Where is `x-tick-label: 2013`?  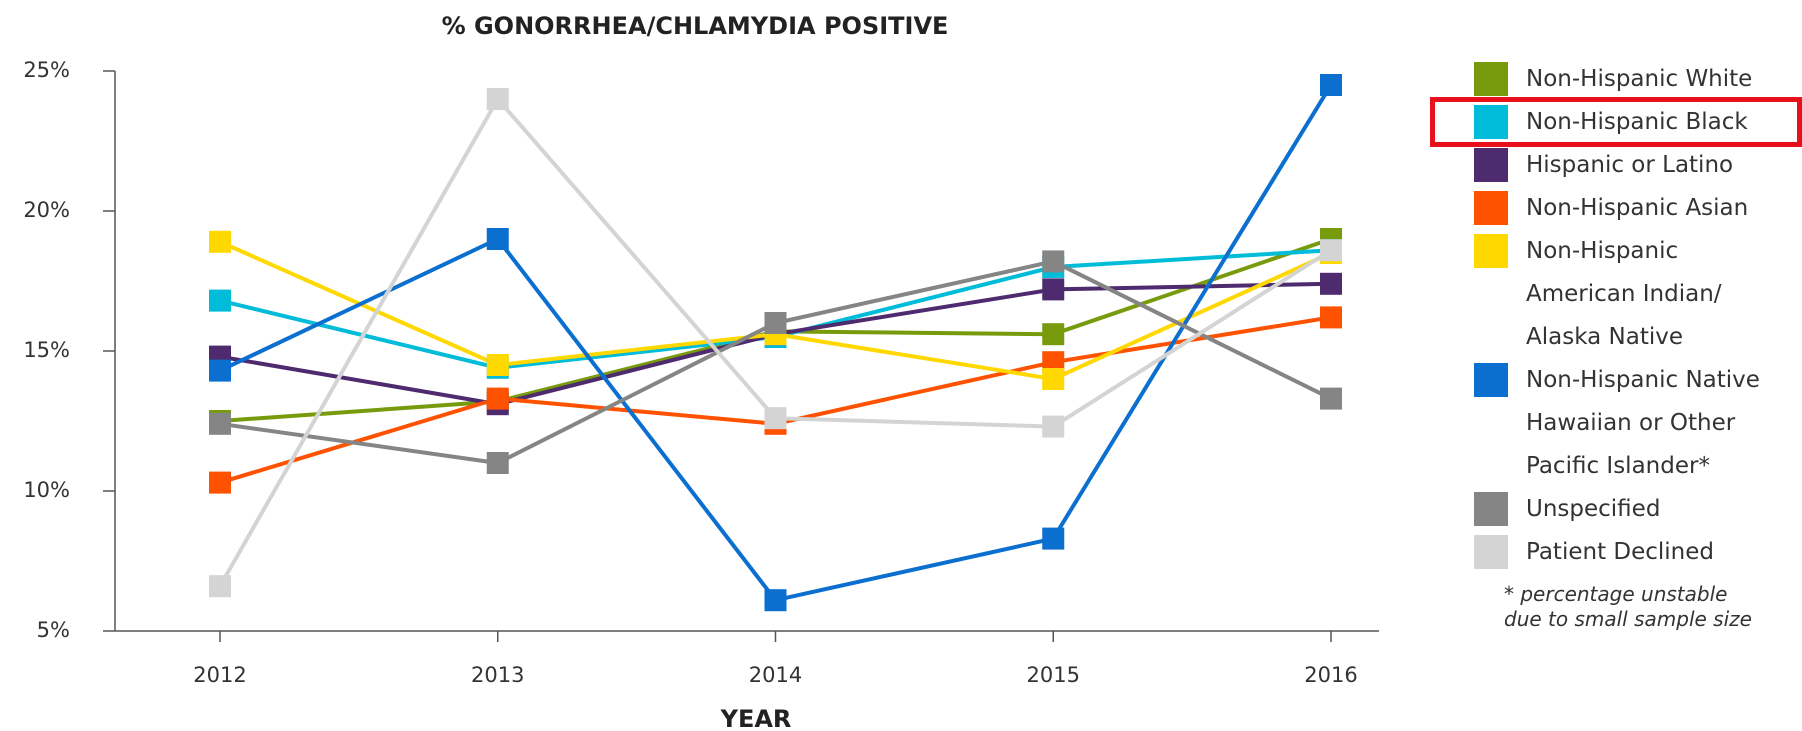 x-tick-label: 2013 is located at coordinates (497, 675).